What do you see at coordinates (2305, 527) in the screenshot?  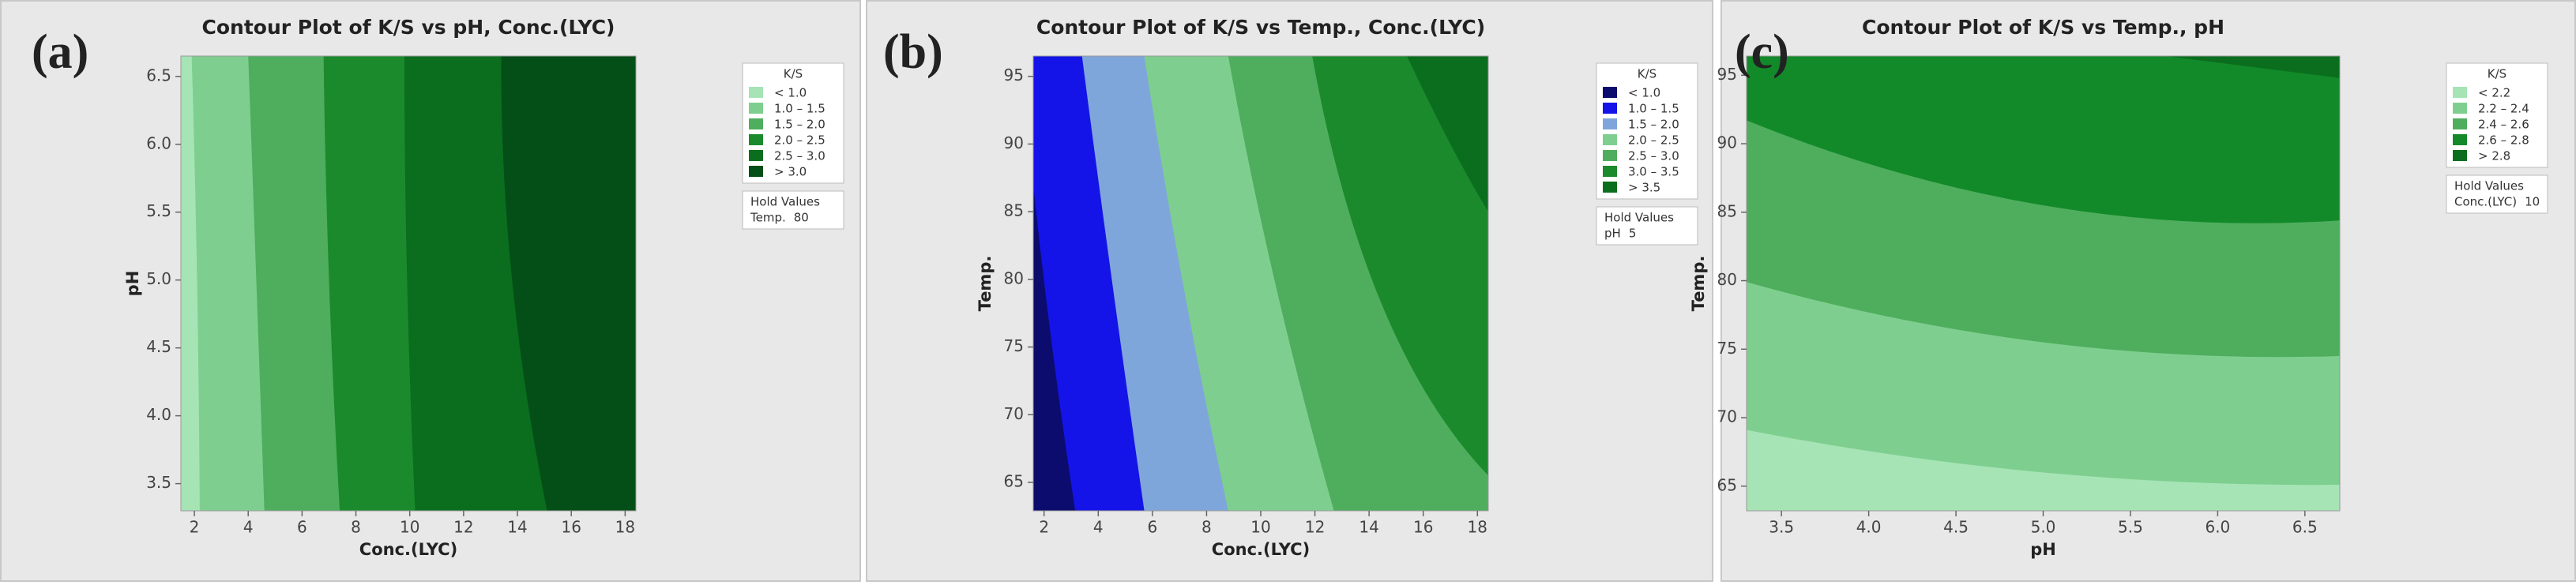 I see `x-tick-label: 6.5` at bounding box center [2305, 527].